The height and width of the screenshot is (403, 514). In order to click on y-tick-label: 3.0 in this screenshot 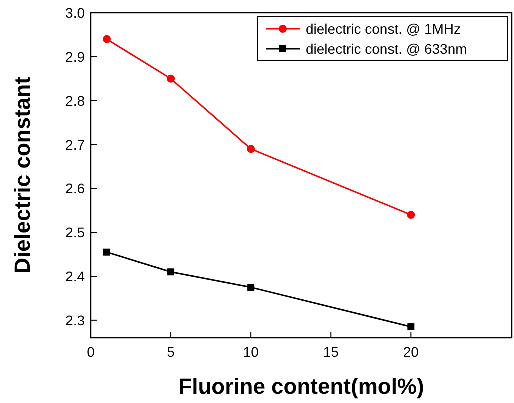, I will do `click(76, 13)`.